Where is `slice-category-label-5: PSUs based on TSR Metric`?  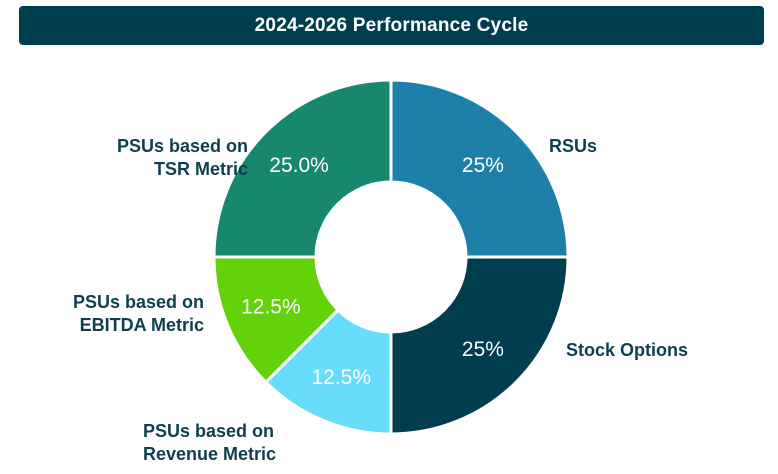
slice-category-label-5: PSUs based on TSR Metric is located at coordinates (182, 157).